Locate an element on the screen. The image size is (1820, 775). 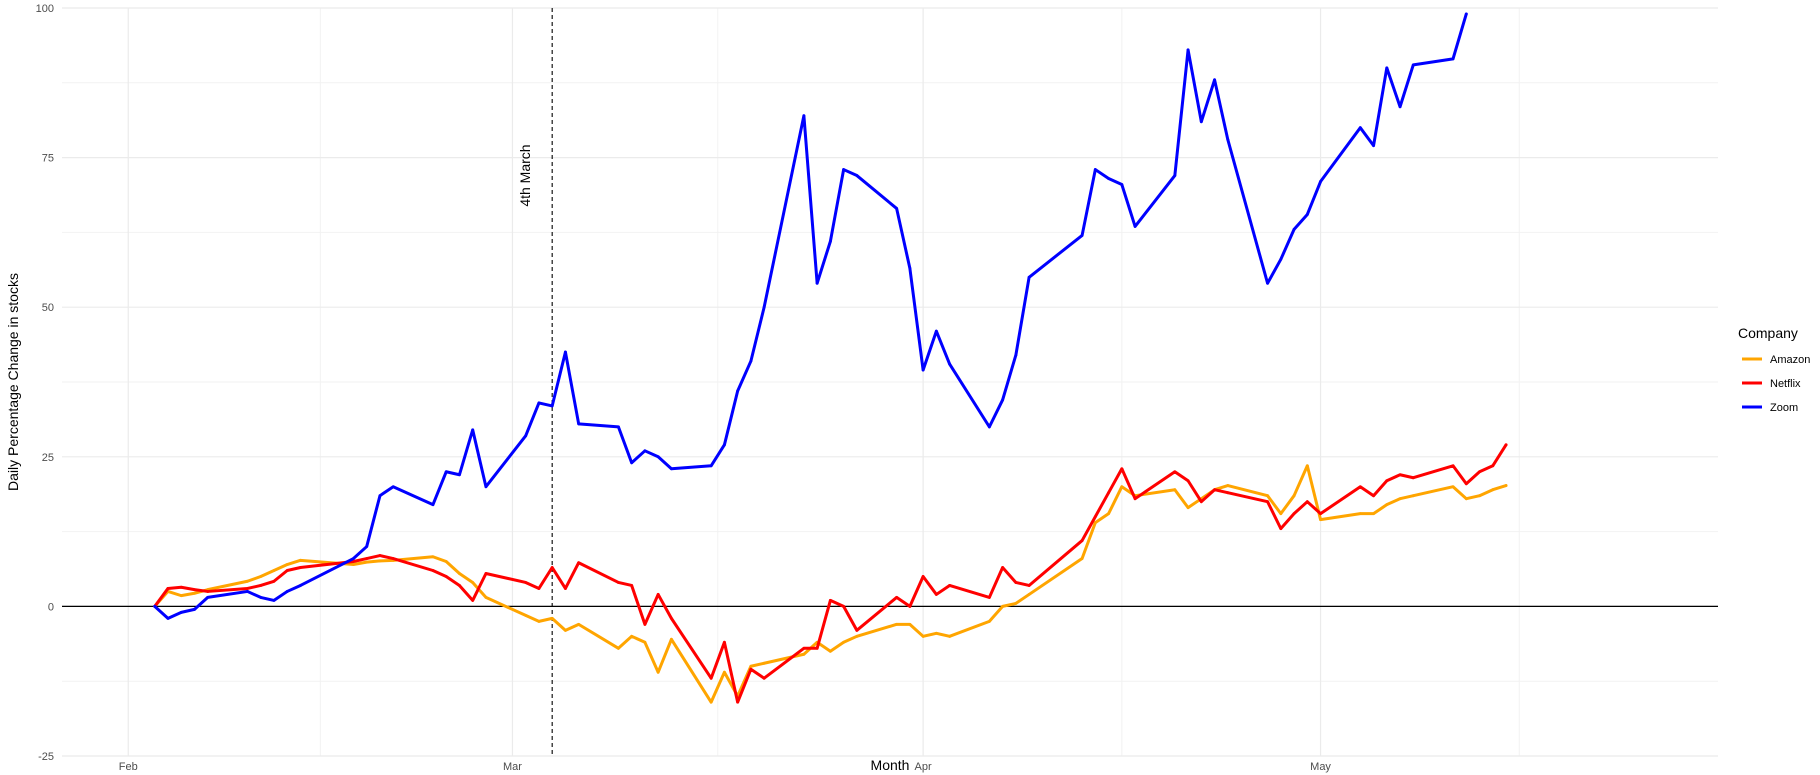
x-tick-label: May is located at coordinates (1320, 767).